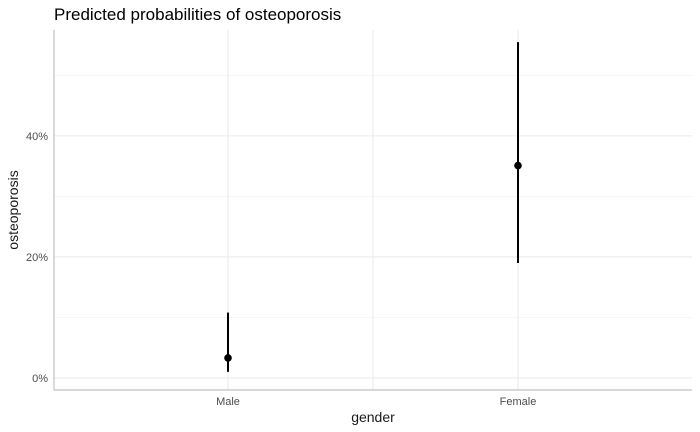  Describe the element at coordinates (228, 402) in the screenshot. I see `x-tick-label: Male` at that location.